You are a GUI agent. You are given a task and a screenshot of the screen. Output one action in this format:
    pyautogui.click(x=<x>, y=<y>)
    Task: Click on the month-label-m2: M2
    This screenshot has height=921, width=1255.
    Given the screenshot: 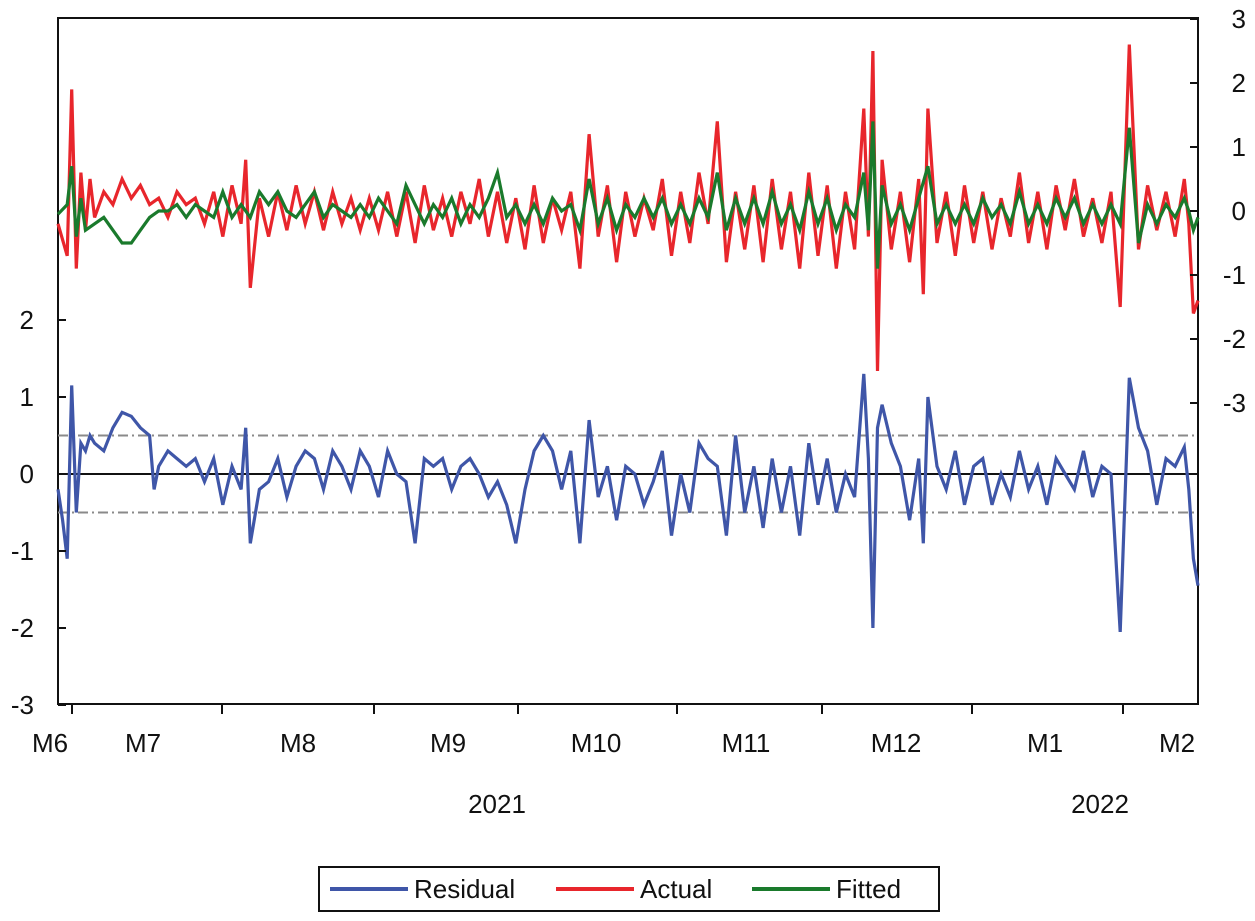 What is the action you would take?
    pyautogui.click(x=1177, y=743)
    